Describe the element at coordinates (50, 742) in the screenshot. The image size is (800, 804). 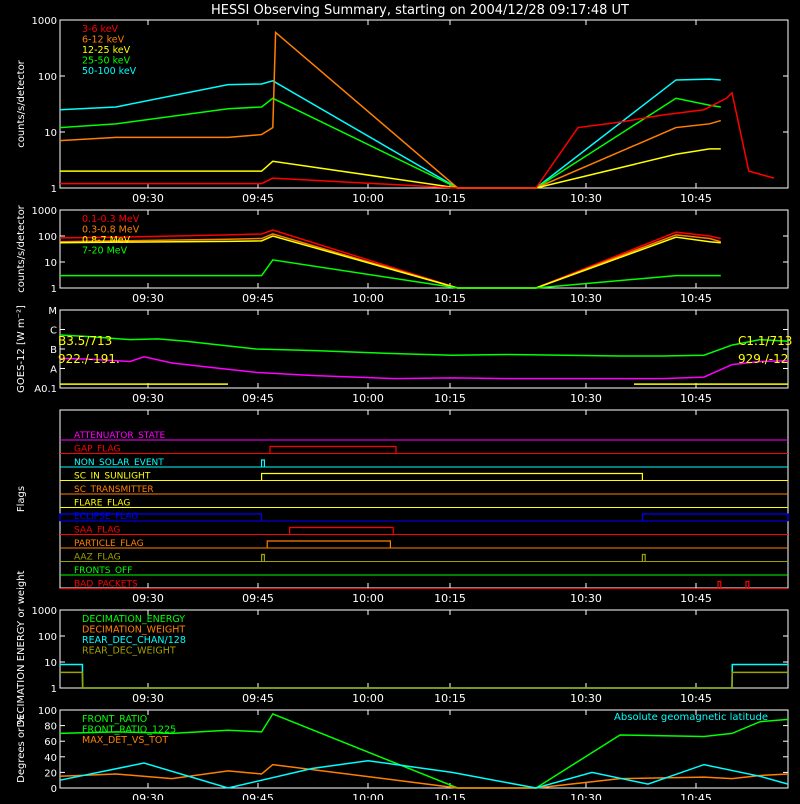
I see `y-tick-label: 60` at that location.